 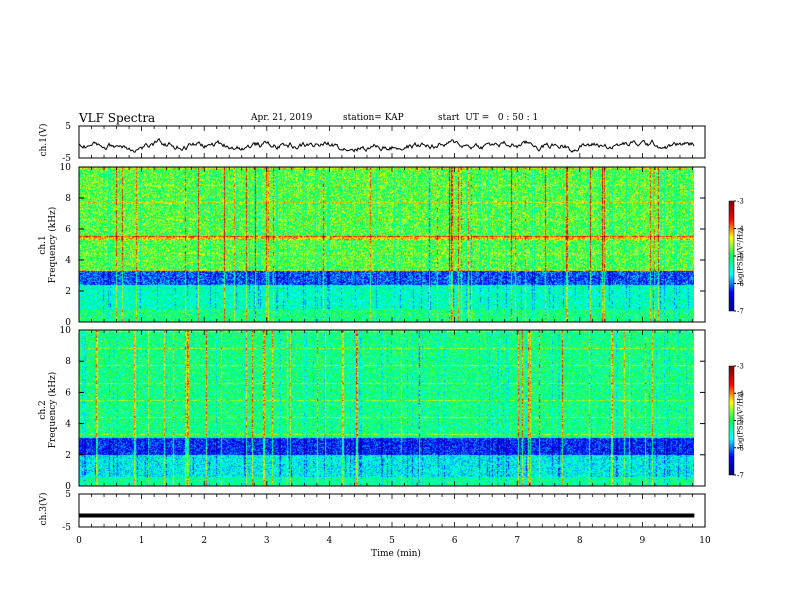 What do you see at coordinates (117, 118) in the screenshot?
I see `figure-title: VLF Spectra` at bounding box center [117, 118].